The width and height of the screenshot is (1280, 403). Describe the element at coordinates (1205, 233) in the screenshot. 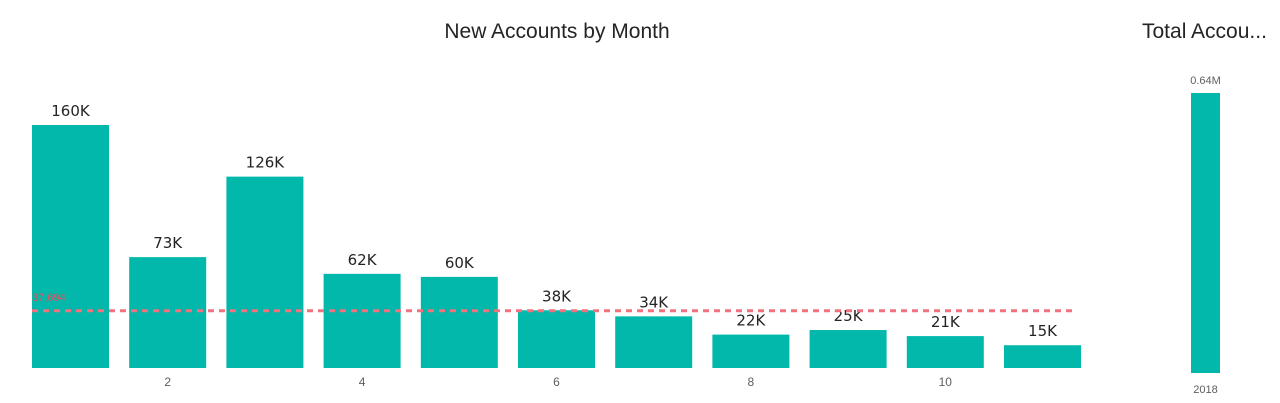

I see `bar-total-2018` at that location.